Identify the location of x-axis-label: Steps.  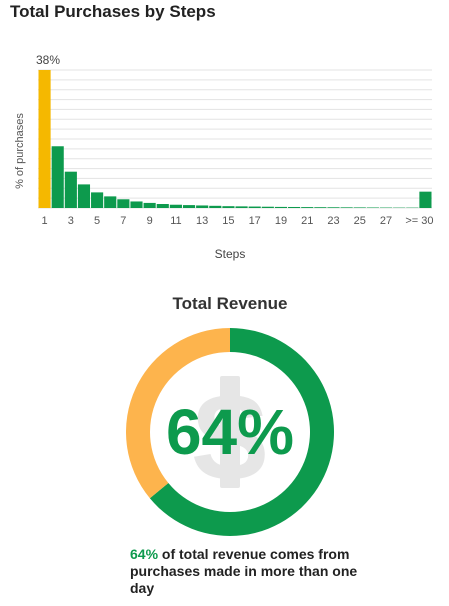
(230, 254).